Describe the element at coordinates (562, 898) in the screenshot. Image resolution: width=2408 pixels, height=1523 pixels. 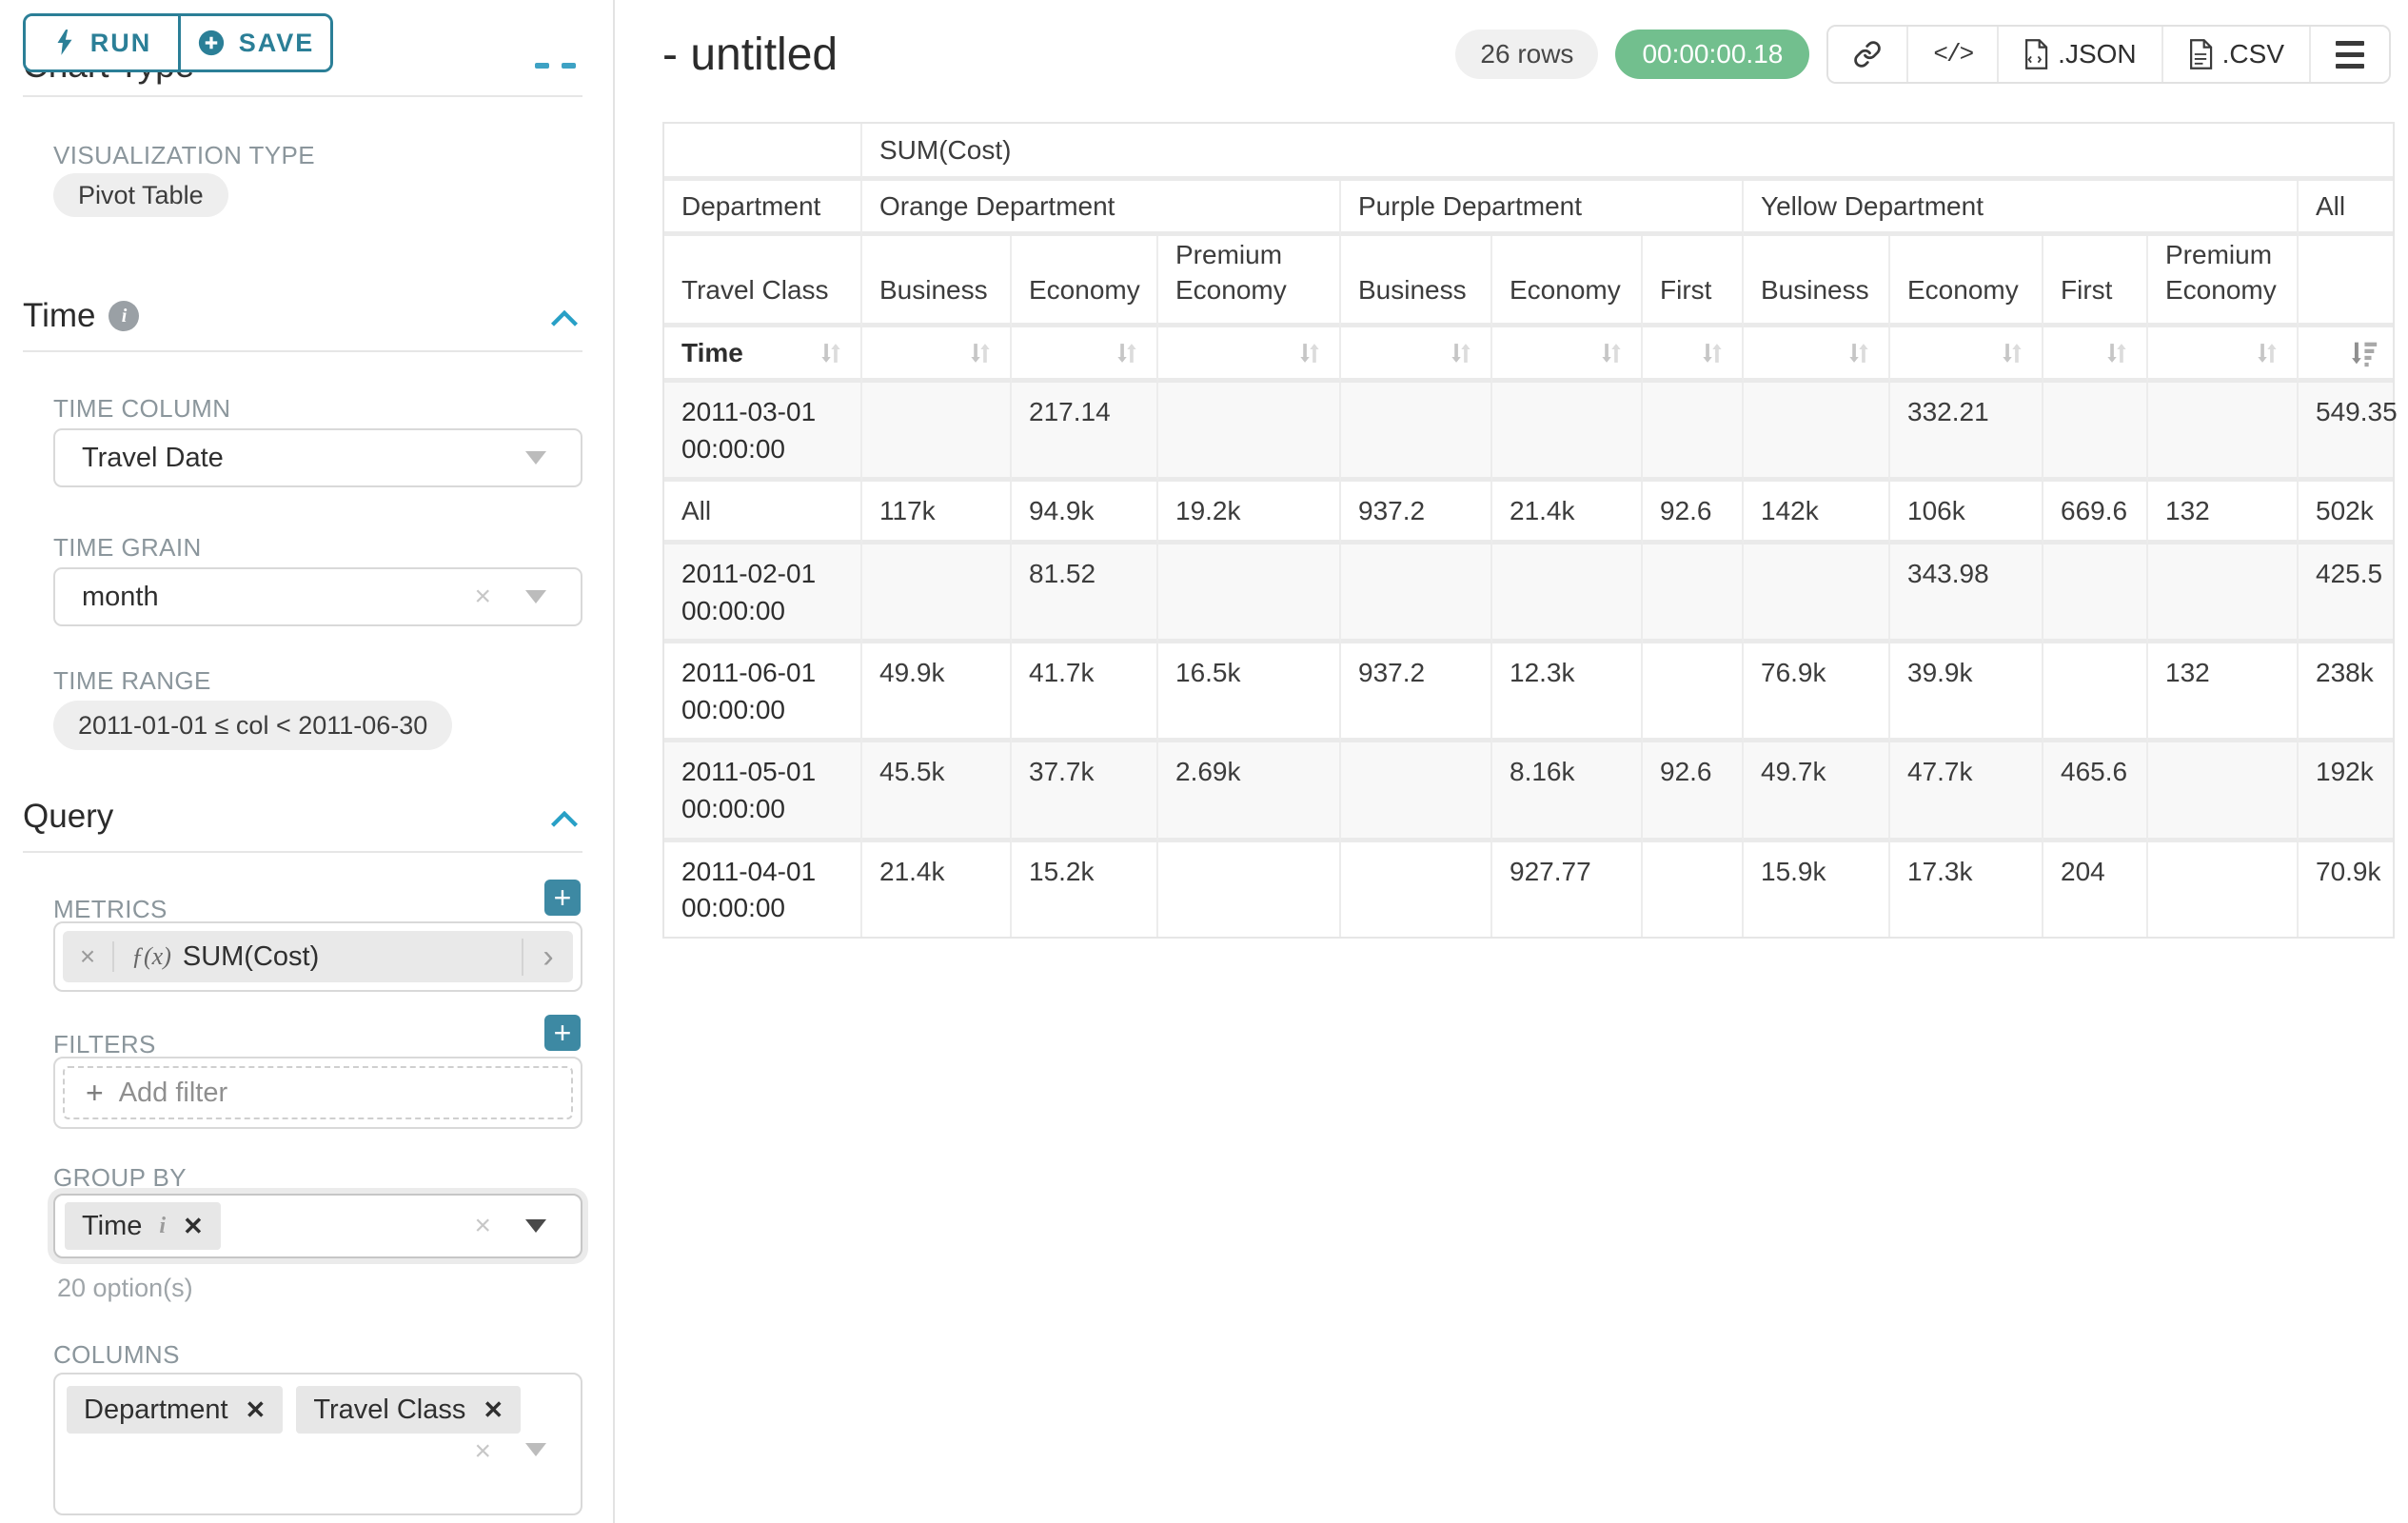
I see `add-metric-button: +` at that location.